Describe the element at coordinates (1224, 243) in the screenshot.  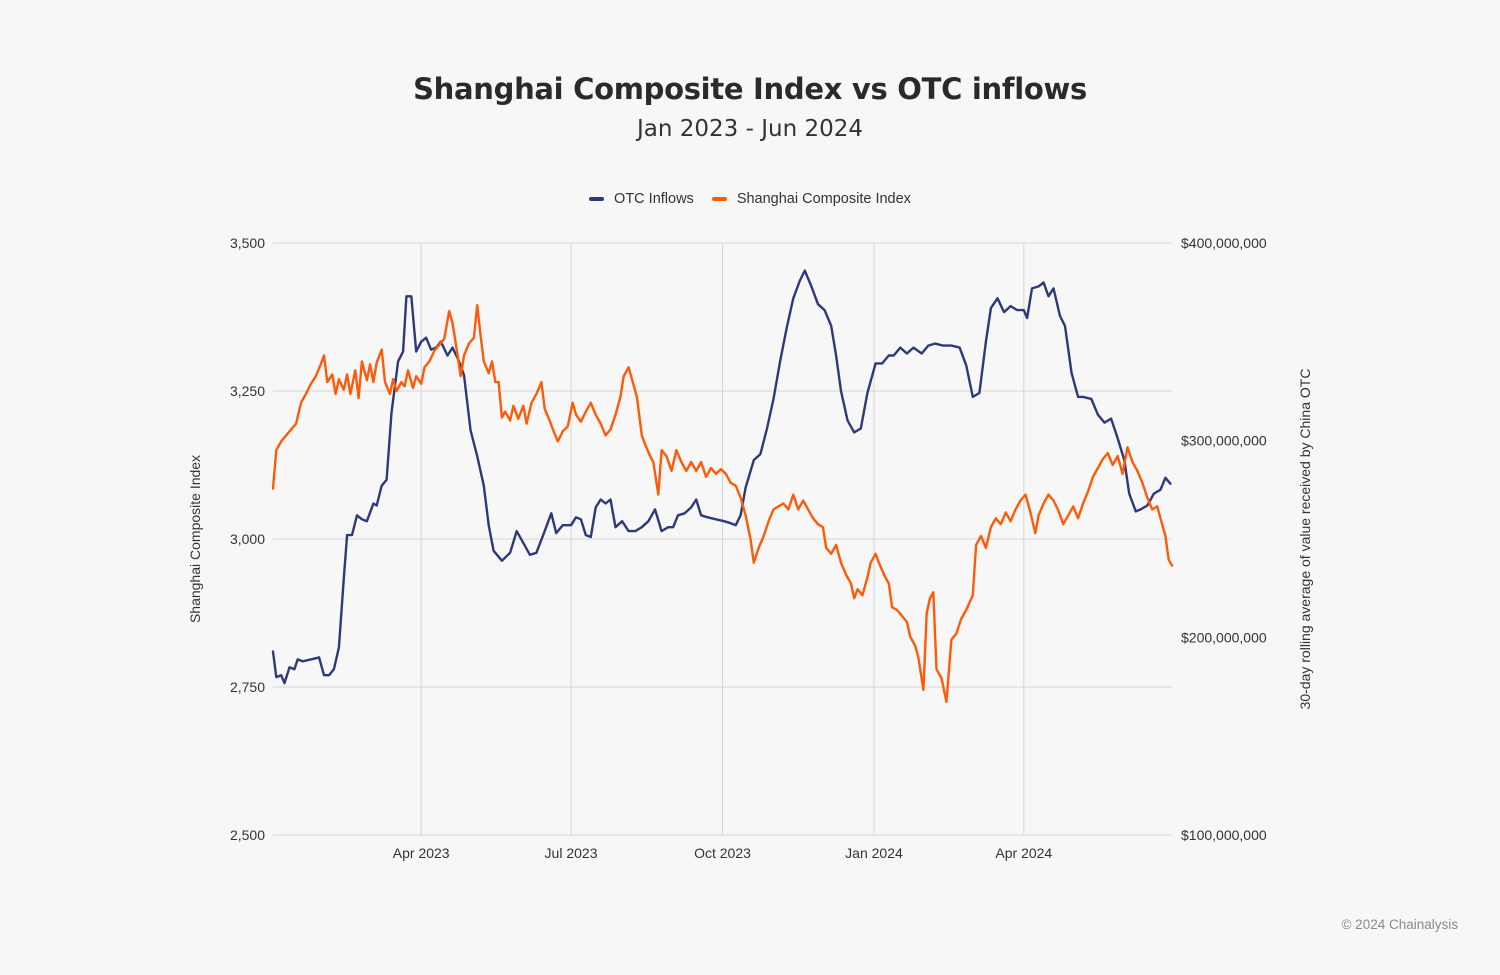
I see `right-tick-label: $400,000,000` at that location.